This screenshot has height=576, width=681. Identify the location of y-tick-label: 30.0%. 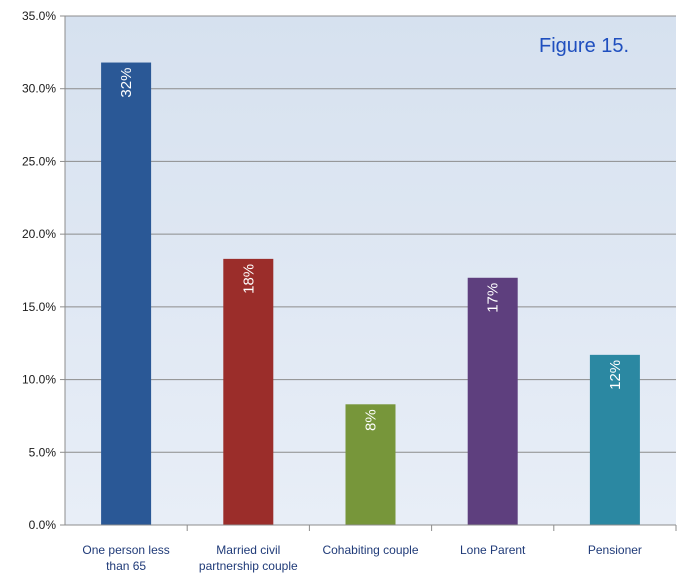
(39, 89).